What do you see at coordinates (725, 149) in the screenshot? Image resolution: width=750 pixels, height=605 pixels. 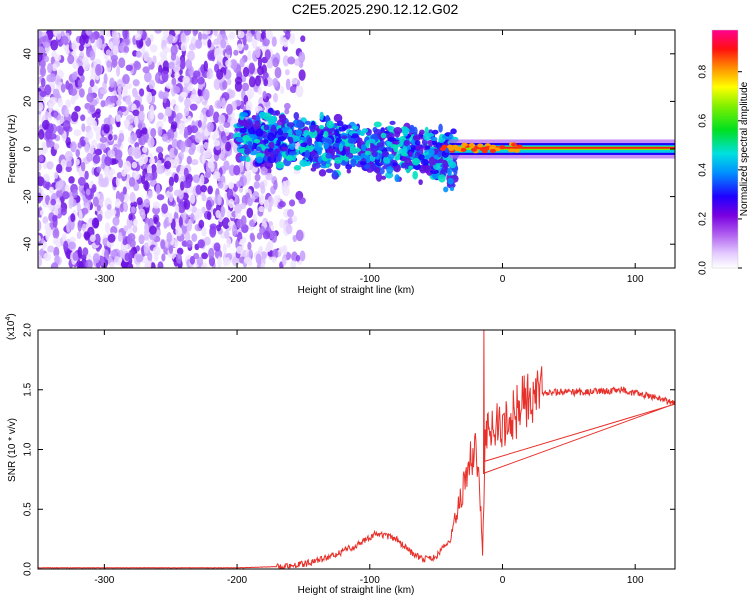 I see `colorbar-gradient` at bounding box center [725, 149].